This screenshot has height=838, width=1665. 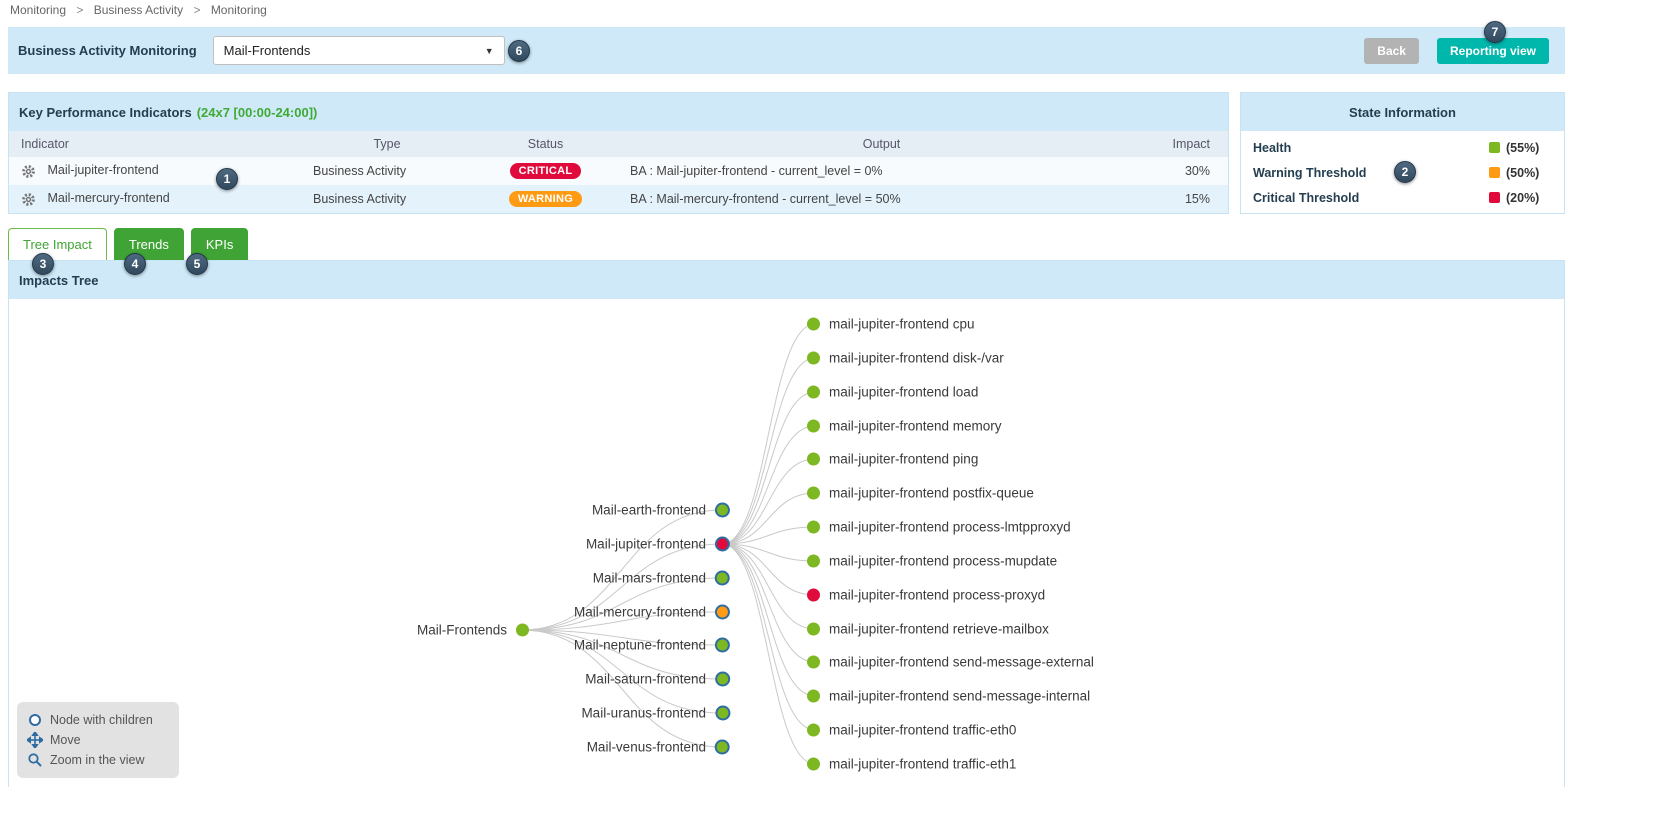 I want to click on tree-node-mail-mercury-frontend: Mail-mercury-frontend, so click(x=651, y=612).